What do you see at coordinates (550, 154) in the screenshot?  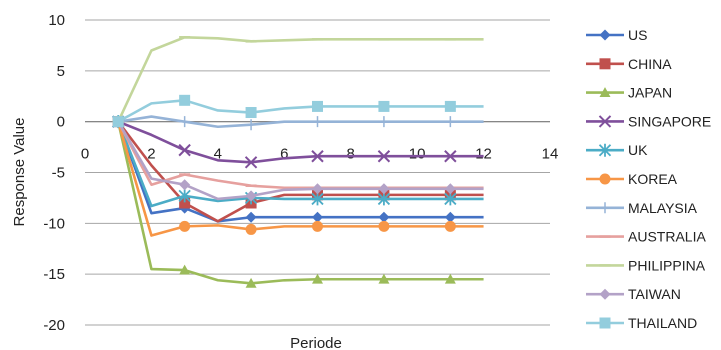 I see `x-tick-label-7: 14` at bounding box center [550, 154].